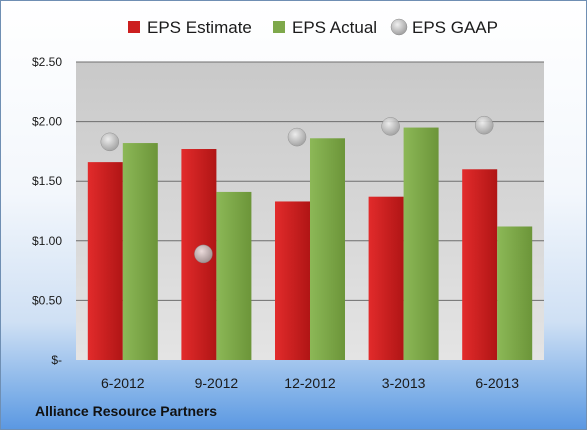 The image size is (587, 430). Describe the element at coordinates (199, 27) in the screenshot. I see `legend-label: EPS Estimate` at that location.